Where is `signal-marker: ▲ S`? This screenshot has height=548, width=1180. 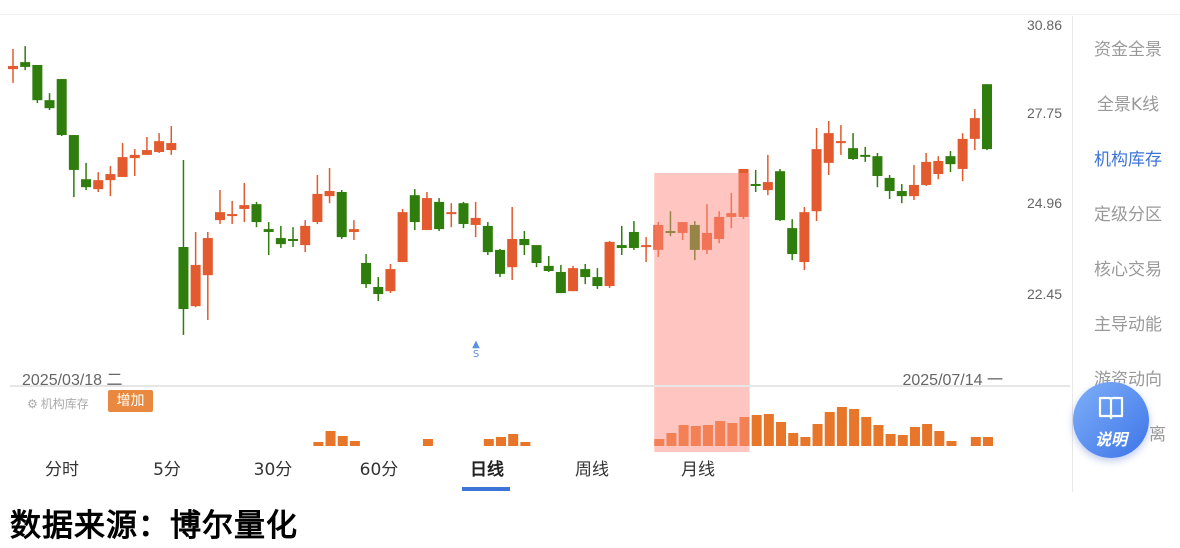
signal-marker: ▲ S is located at coordinates (476, 350).